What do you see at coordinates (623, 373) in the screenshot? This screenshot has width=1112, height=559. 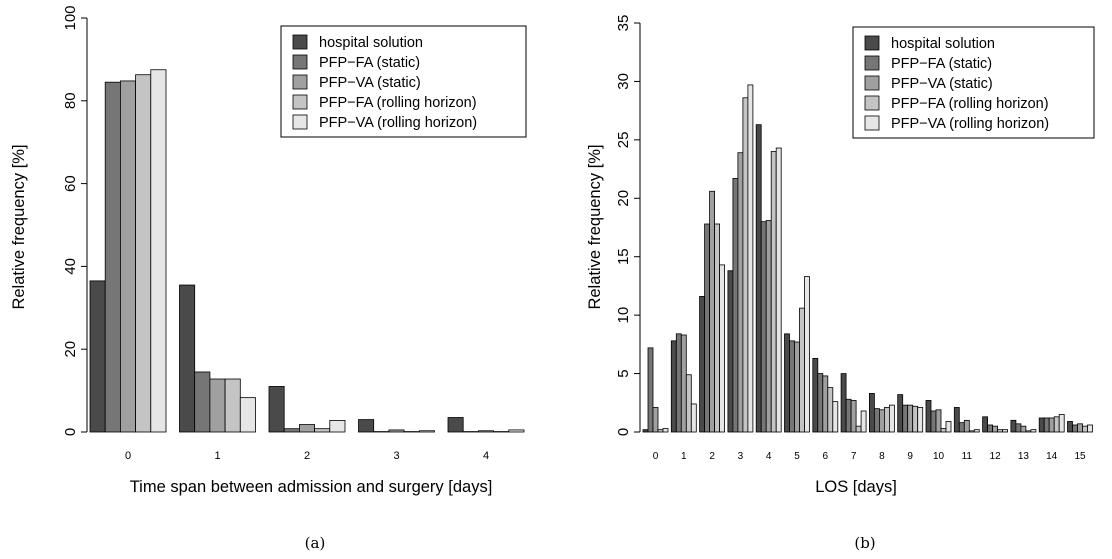 I see `y-tick-label: 5` at bounding box center [623, 373].